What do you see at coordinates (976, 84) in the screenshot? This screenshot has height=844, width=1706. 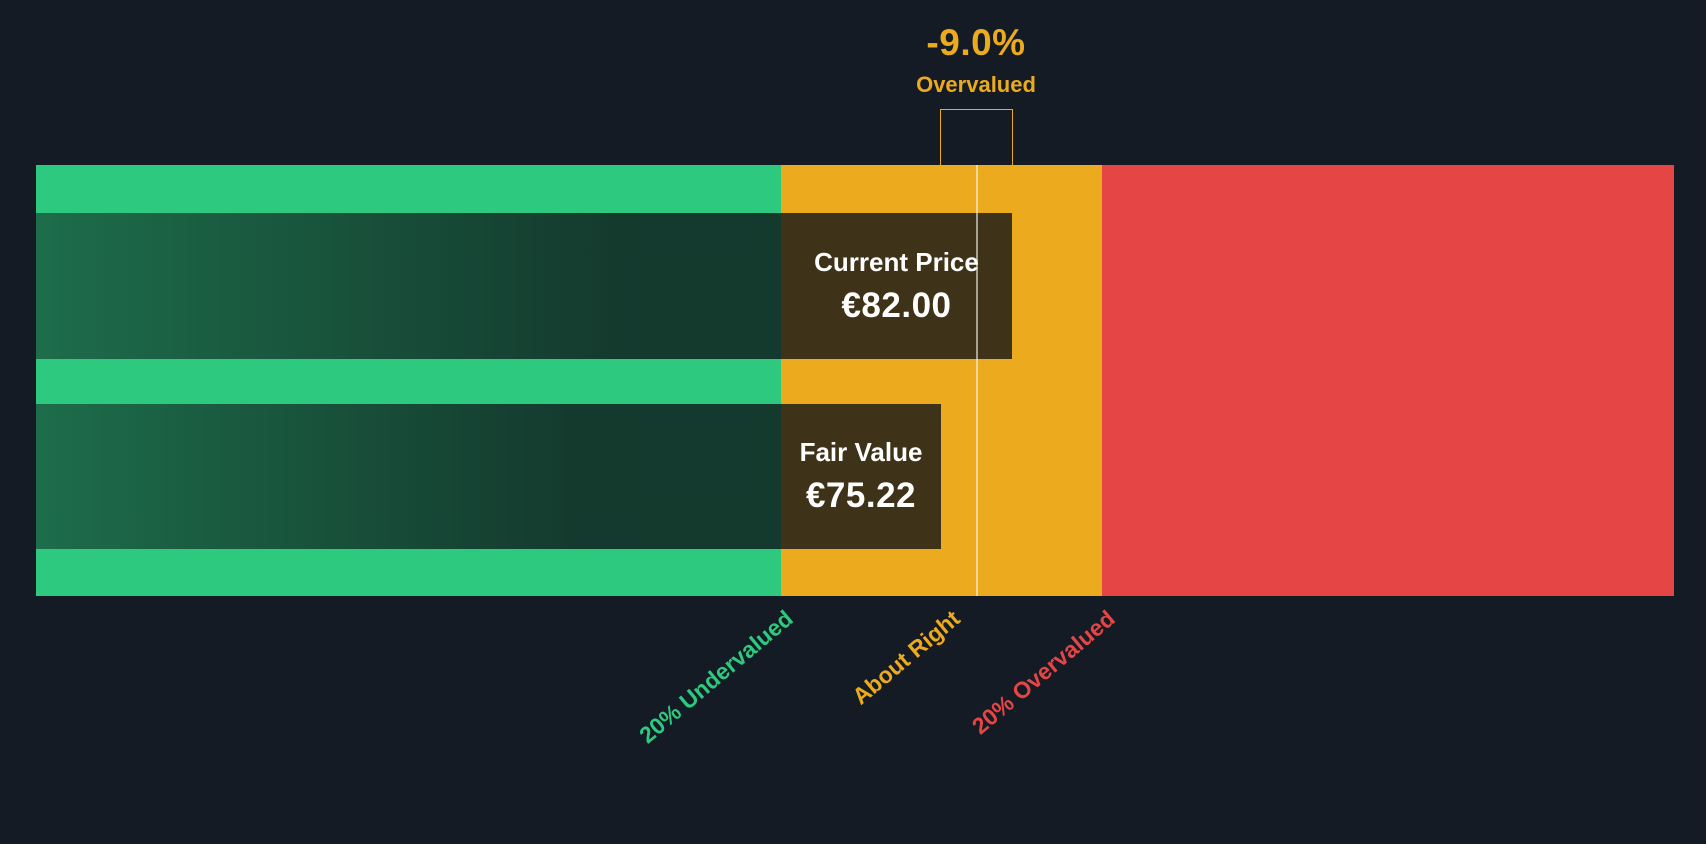 I see `valuation-status: Overvalued` at bounding box center [976, 84].